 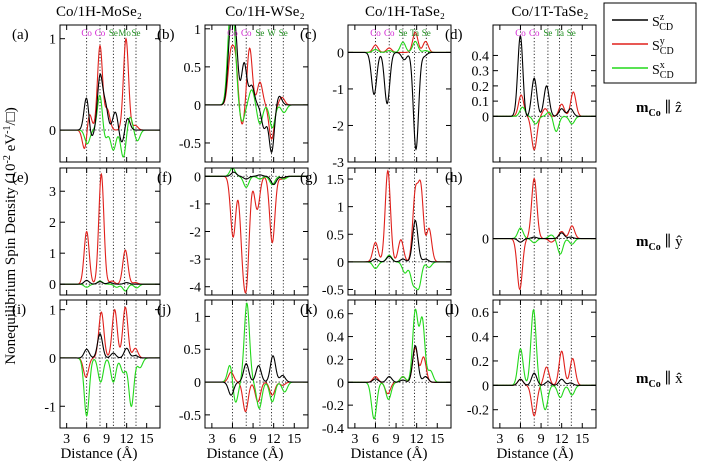 I want to click on panel-f: -4 -3 -2 -1 0 (f), so click(x=233, y=231).